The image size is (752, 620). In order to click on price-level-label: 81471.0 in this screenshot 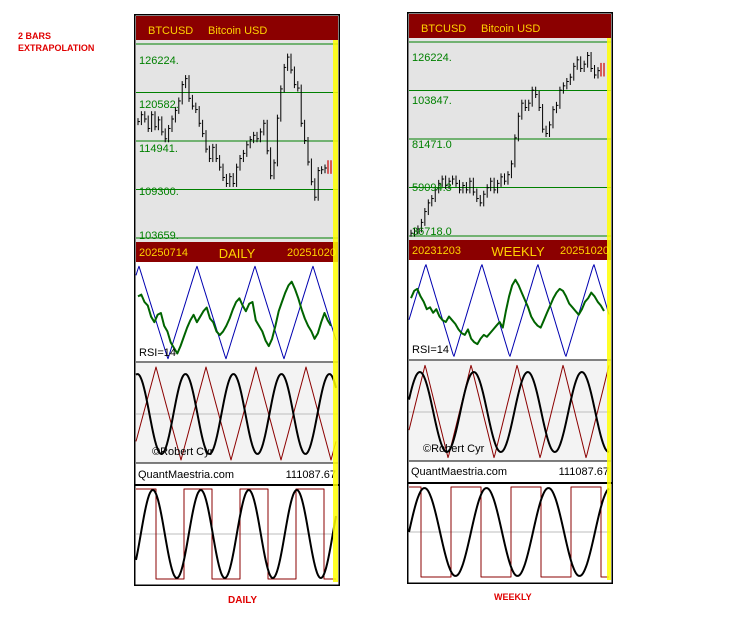, I will do `click(432, 145)`.